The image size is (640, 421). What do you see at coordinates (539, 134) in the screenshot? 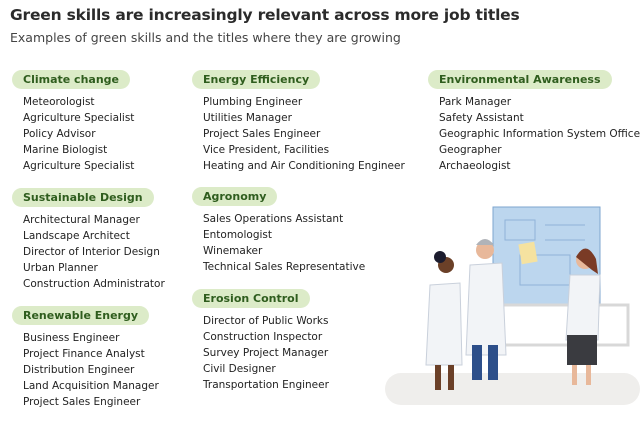
I see `job-title: Geographic Information System Officer` at bounding box center [539, 134].